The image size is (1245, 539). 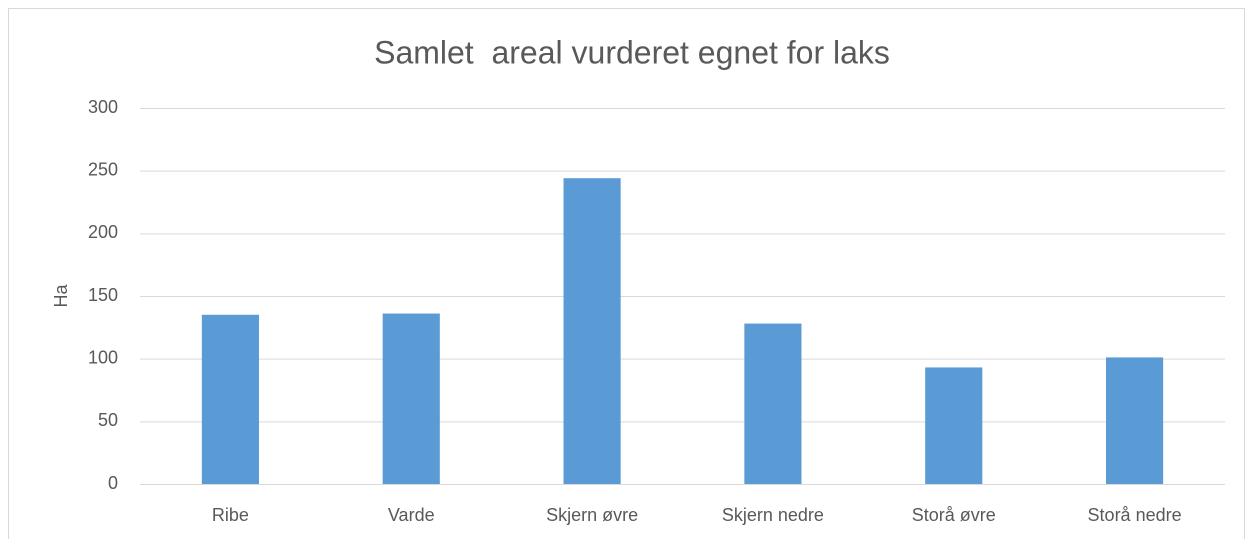 I want to click on x-tick-label: Varde, so click(x=411, y=515).